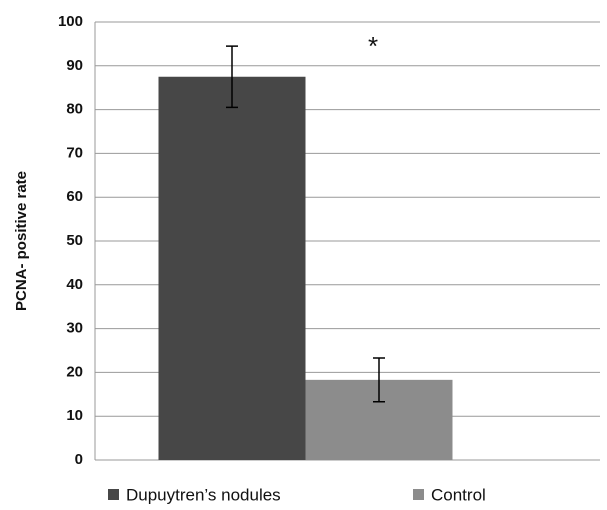  I want to click on y-tick-label: 30, so click(74, 328).